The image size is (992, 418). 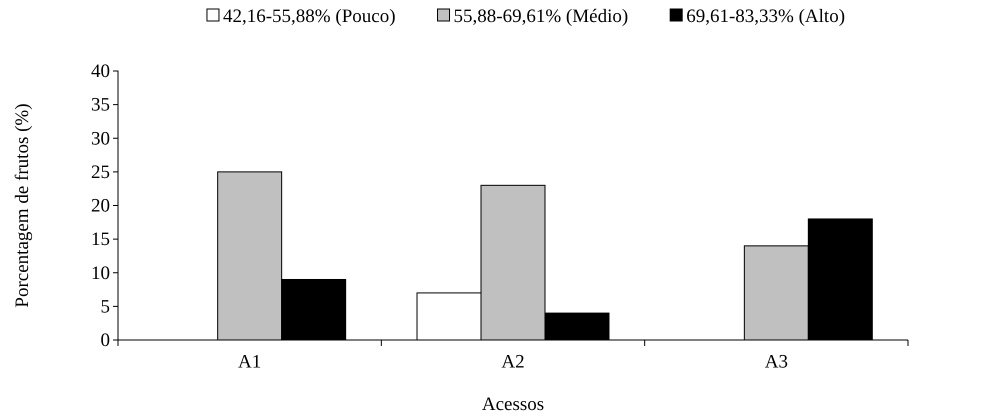 What do you see at coordinates (105, 307) in the screenshot?
I see `y-tick-label: 5` at bounding box center [105, 307].